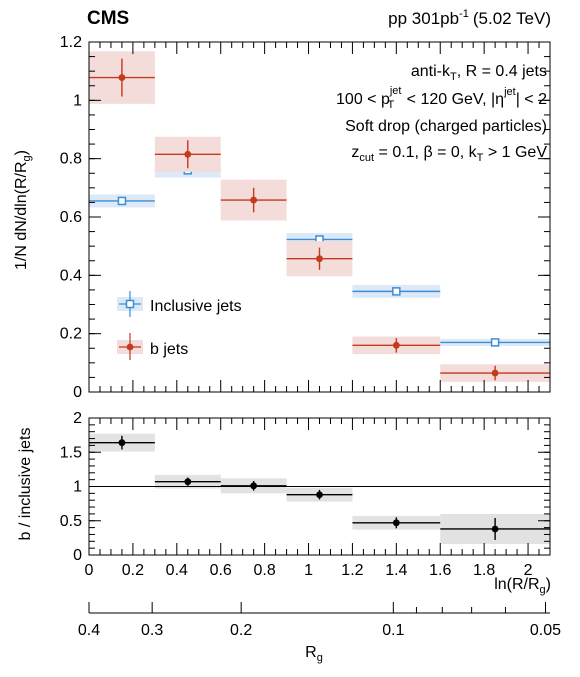 The height and width of the screenshot is (677, 580). Describe the element at coordinates (130, 347) in the screenshot. I see `legend-b-marker` at that location.